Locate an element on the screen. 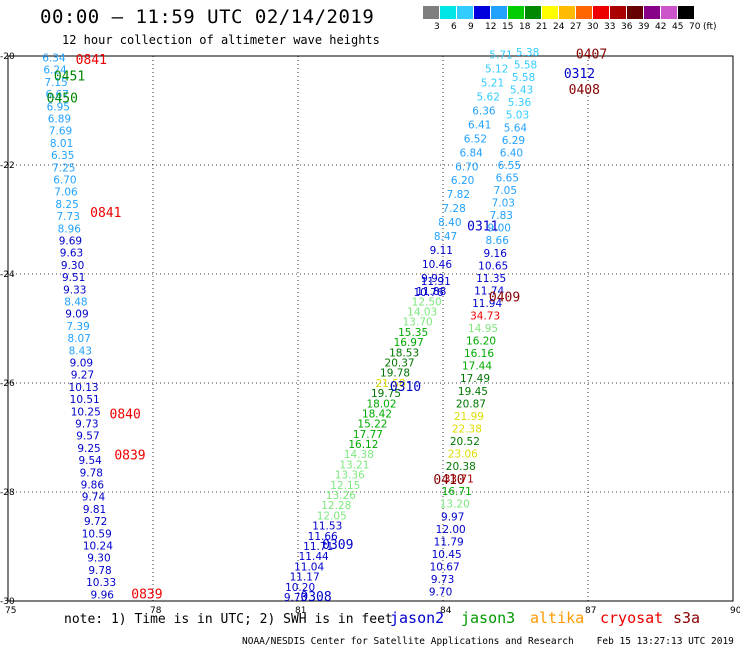 This screenshot has height=650, width=740. wave-height-value: 11.35 is located at coordinates (491, 279).